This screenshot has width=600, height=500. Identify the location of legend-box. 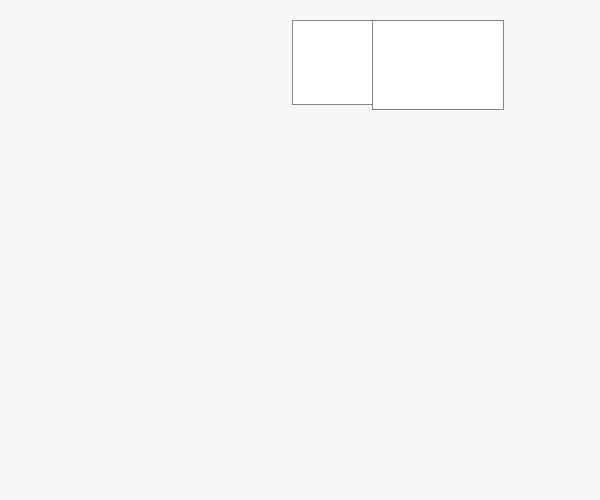
(333, 62).